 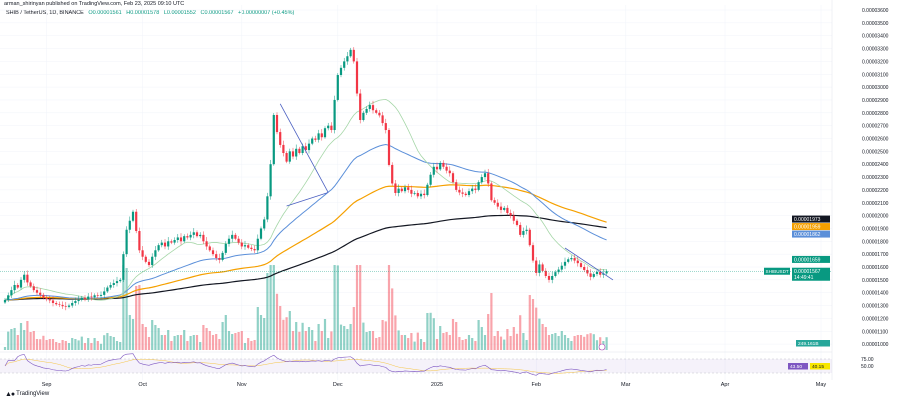 I want to click on y-tick-label: 0.00002800, so click(x=875, y=114).